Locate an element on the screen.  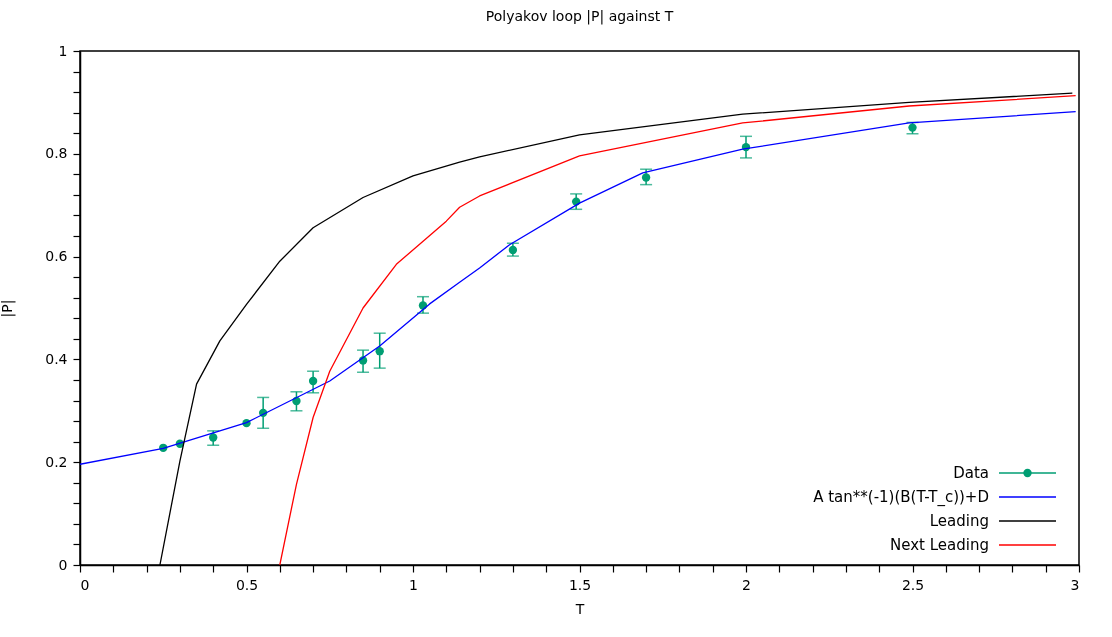
legend-label: A tan**(-1)(B(T-T_c))+D is located at coordinates (901, 497).